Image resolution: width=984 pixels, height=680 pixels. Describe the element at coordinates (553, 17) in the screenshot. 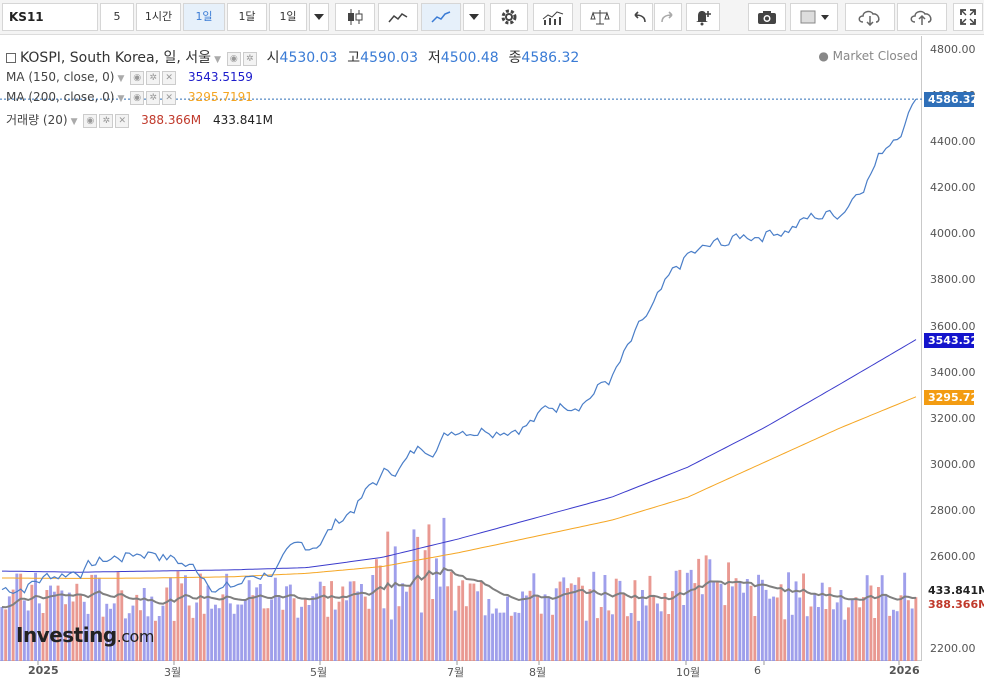

I see `indicators-button` at that location.